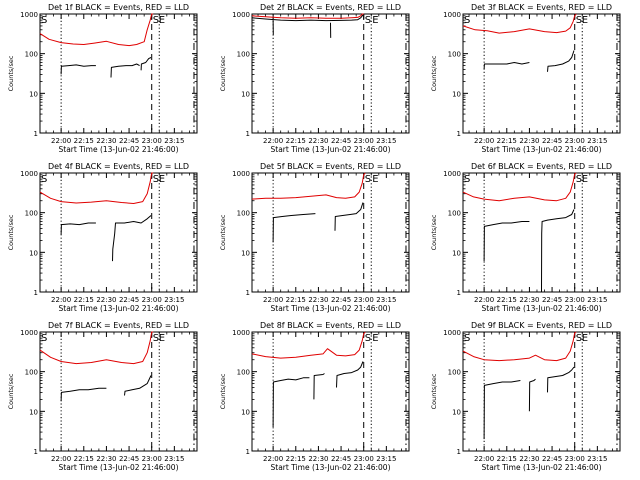 Image resolution: width=640 pixels, height=480 pixels. Describe the element at coordinates (541, 166) in the screenshot. I see `chart-title: Det 6f BLACK = Events, RED = LLD` at that location.